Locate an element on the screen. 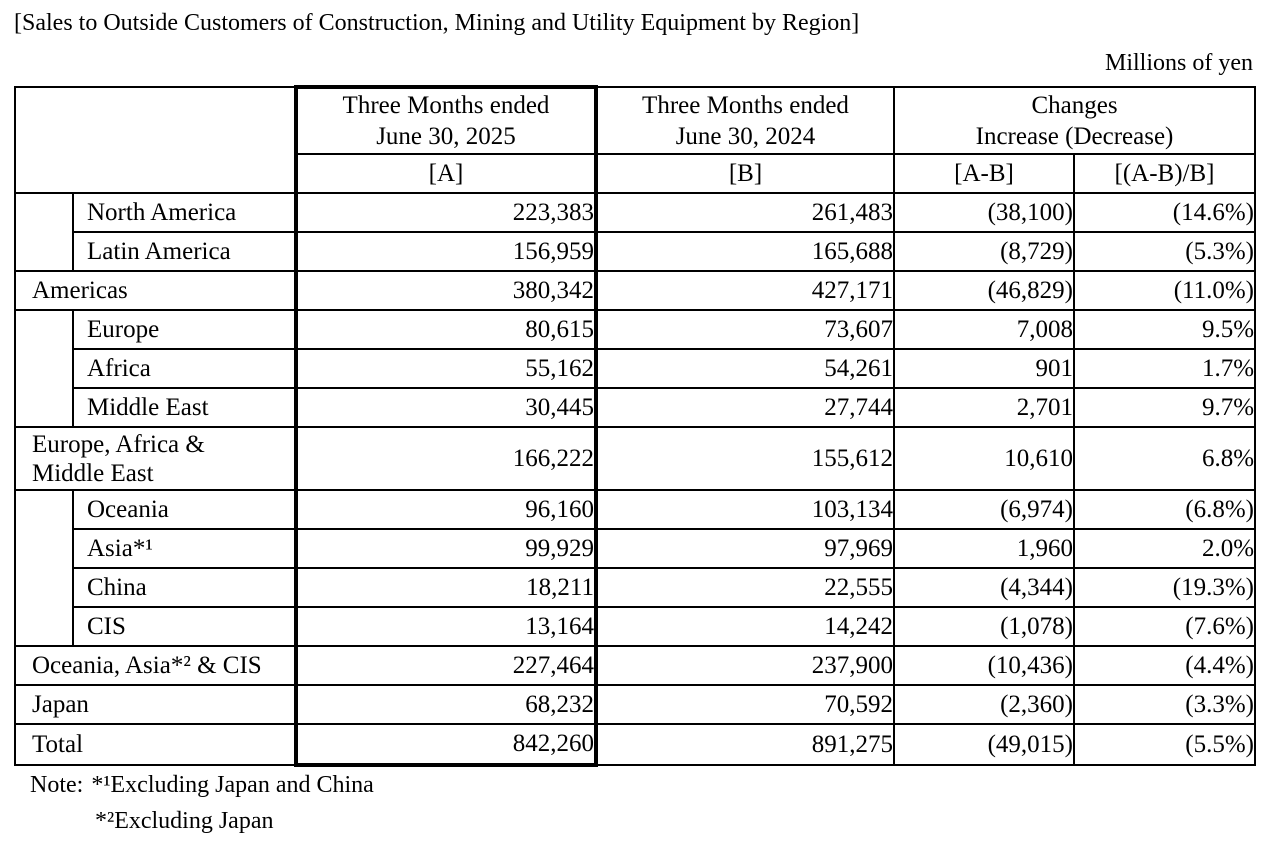 The width and height of the screenshot is (1267, 847). value-b-cell: 103,134 is located at coordinates (745, 509).